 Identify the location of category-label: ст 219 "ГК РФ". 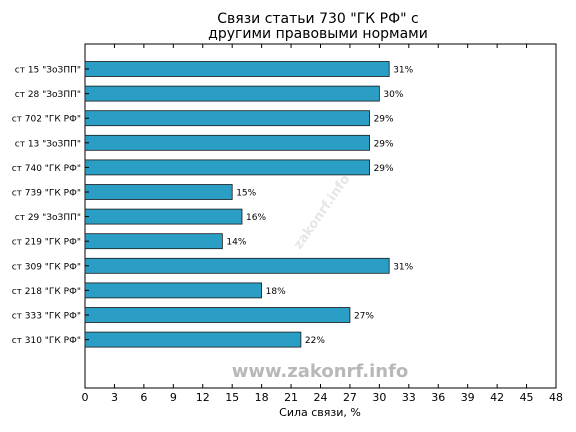
(46, 243).